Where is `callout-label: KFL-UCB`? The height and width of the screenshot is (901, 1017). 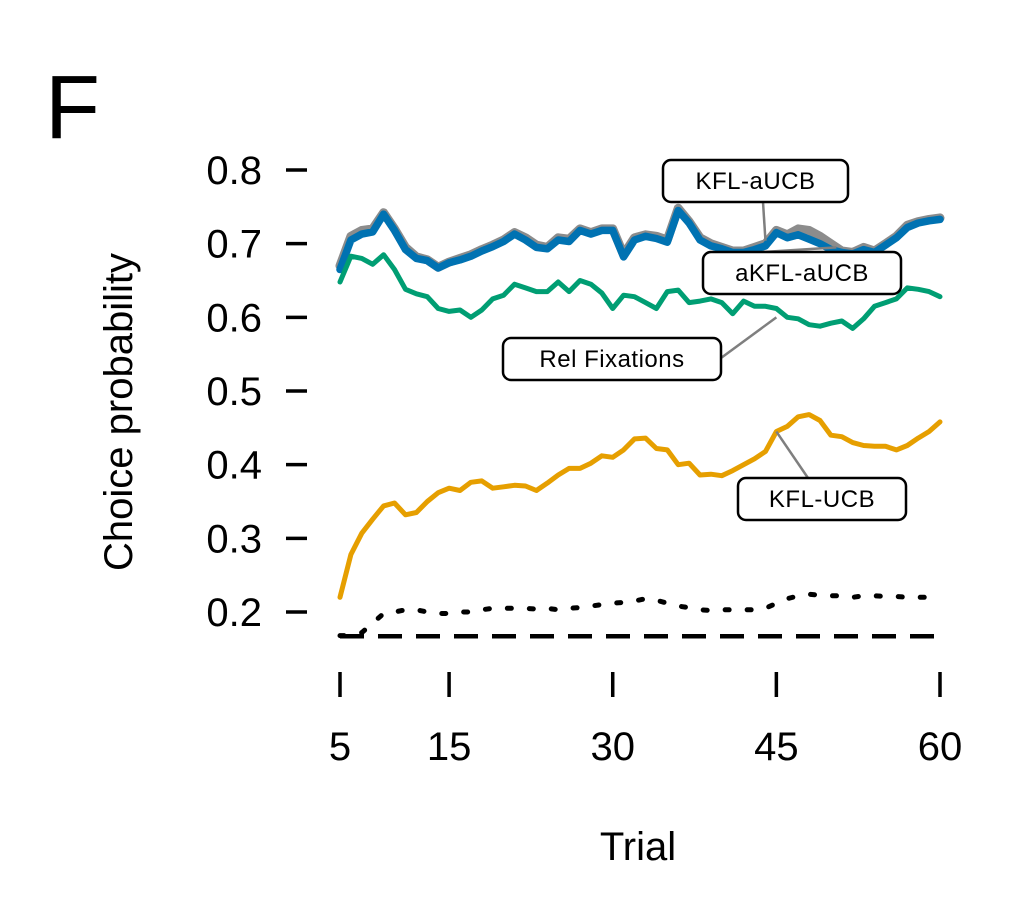 callout-label: KFL-UCB is located at coordinates (822, 499).